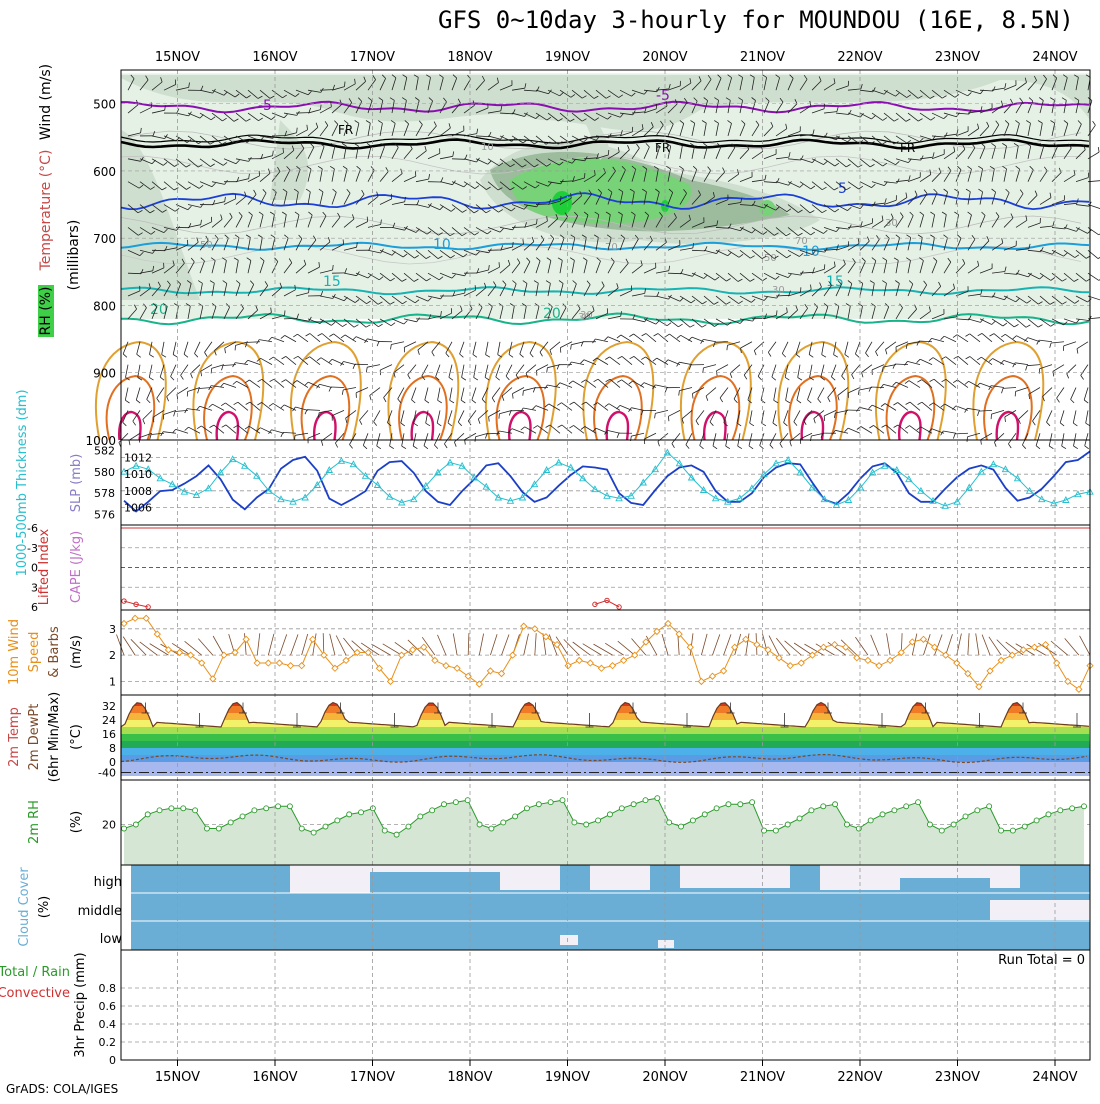 Image resolution: width=1100 pixels, height=1104 pixels. Describe the element at coordinates (104, 105) in the screenshot. I see `ytick-pressure: 500` at that location.